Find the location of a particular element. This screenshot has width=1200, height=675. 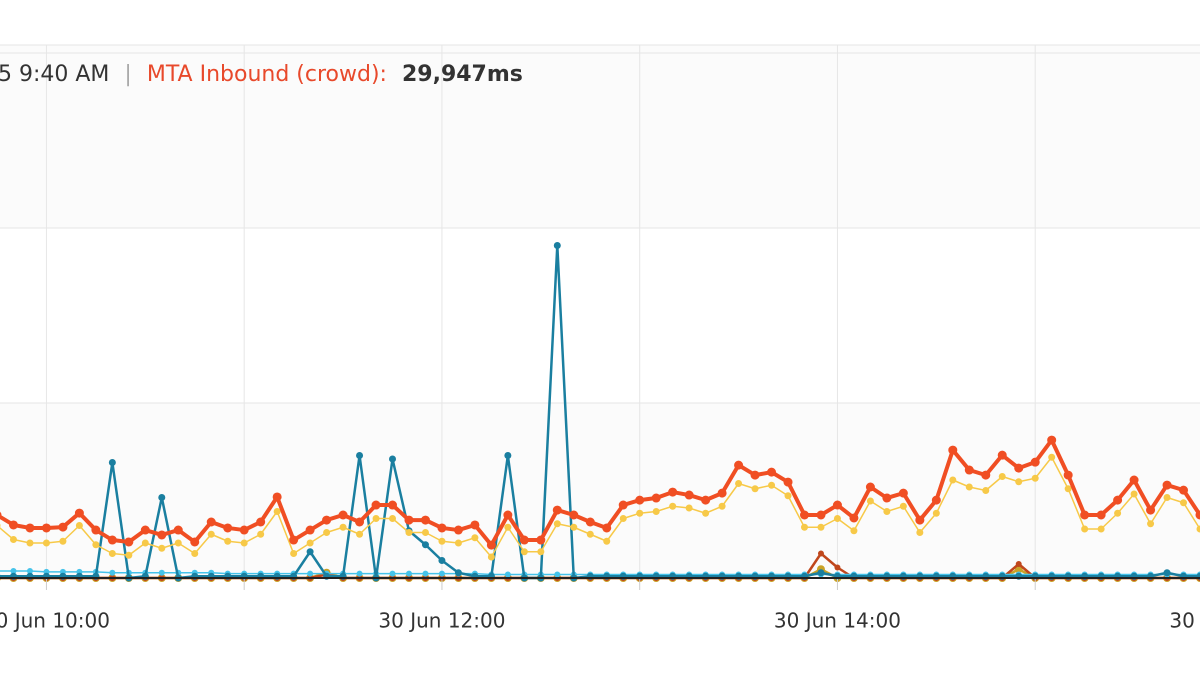

tooltip-time: 5 9:40 AM is located at coordinates (54, 74).